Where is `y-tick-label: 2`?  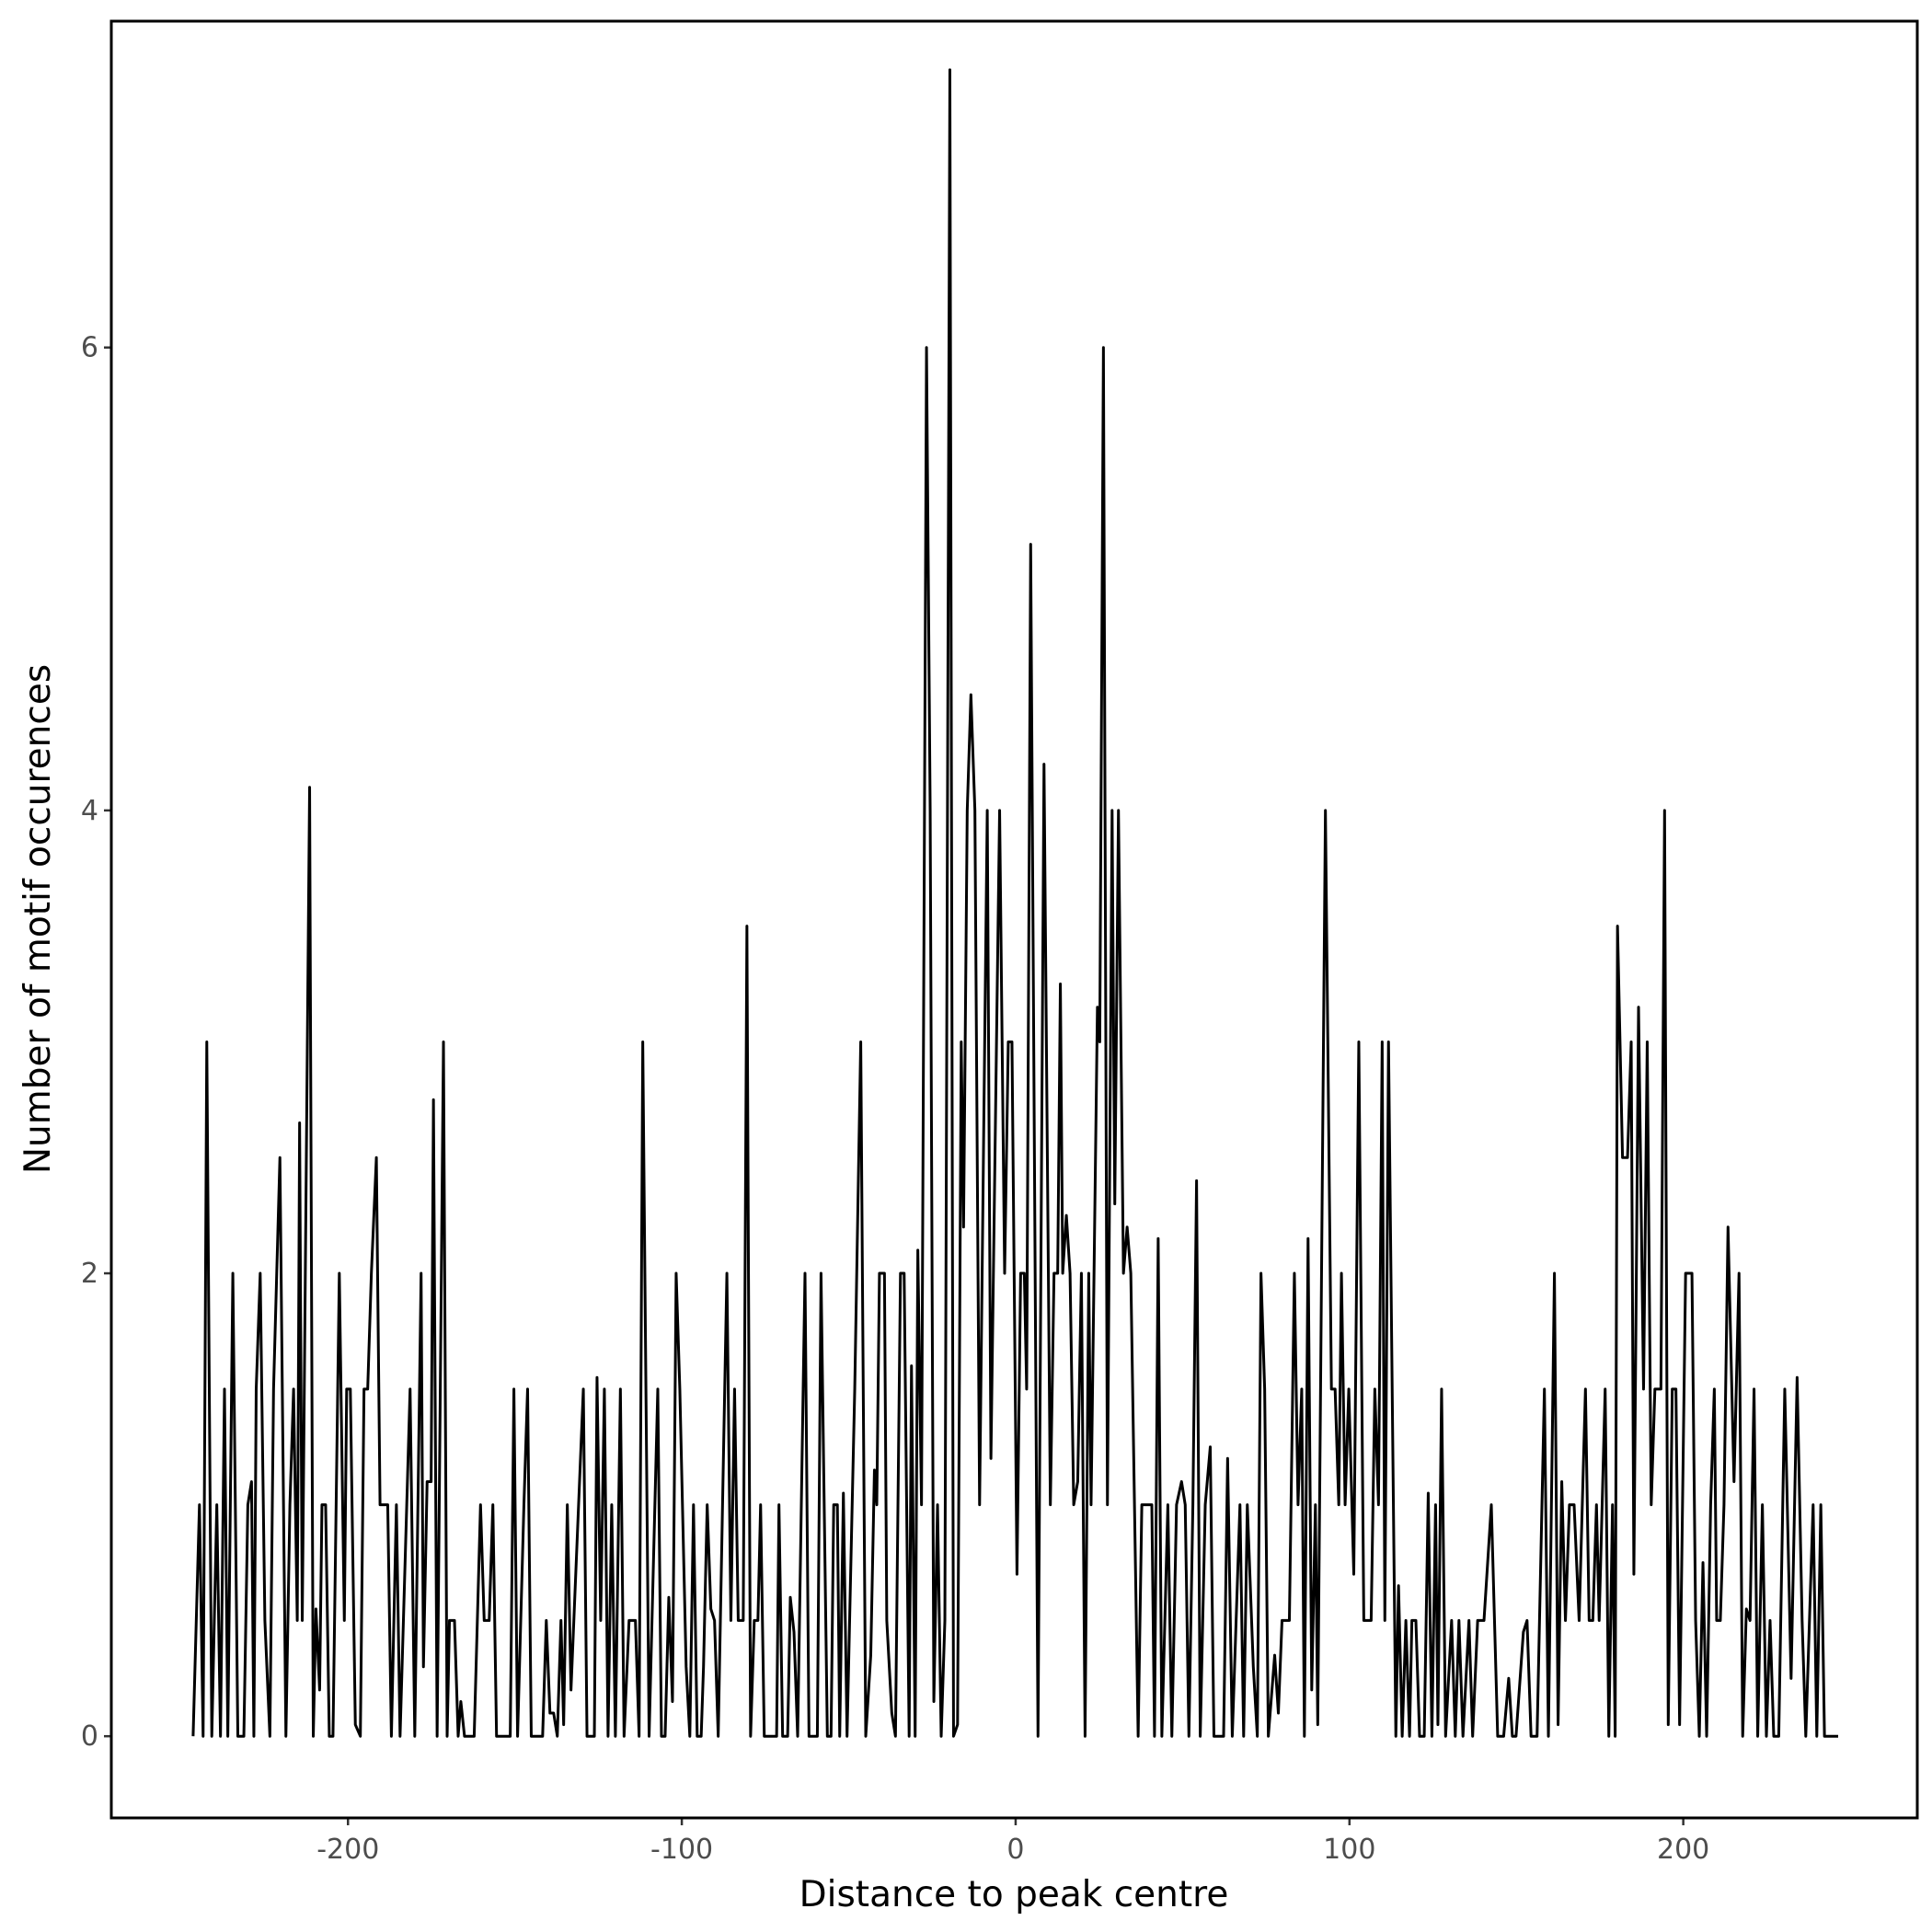 y-tick-label: 2 is located at coordinates (89, 1274).